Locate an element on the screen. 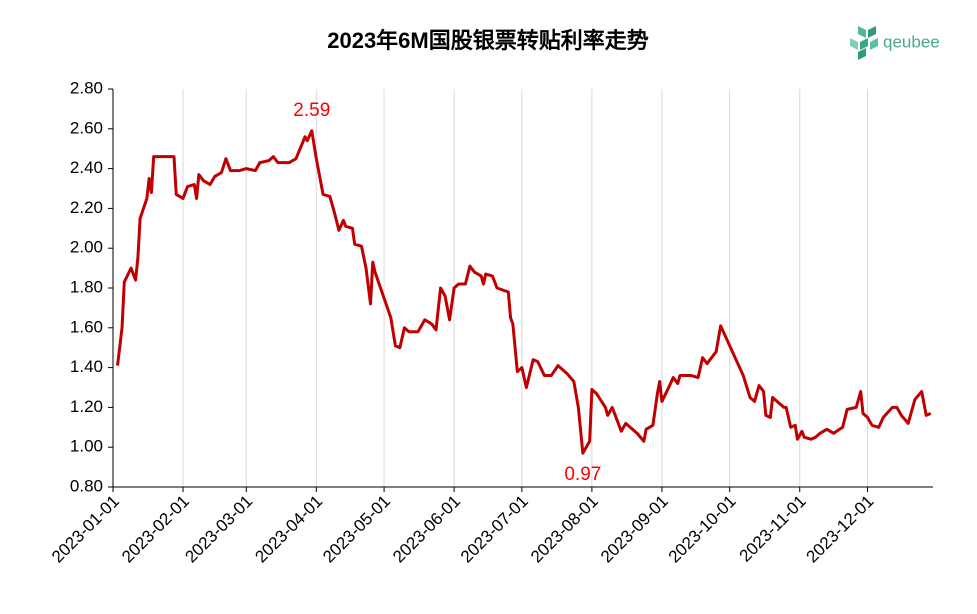 This screenshot has height=614, width=977. logo: qeubee is located at coordinates (895, 43).